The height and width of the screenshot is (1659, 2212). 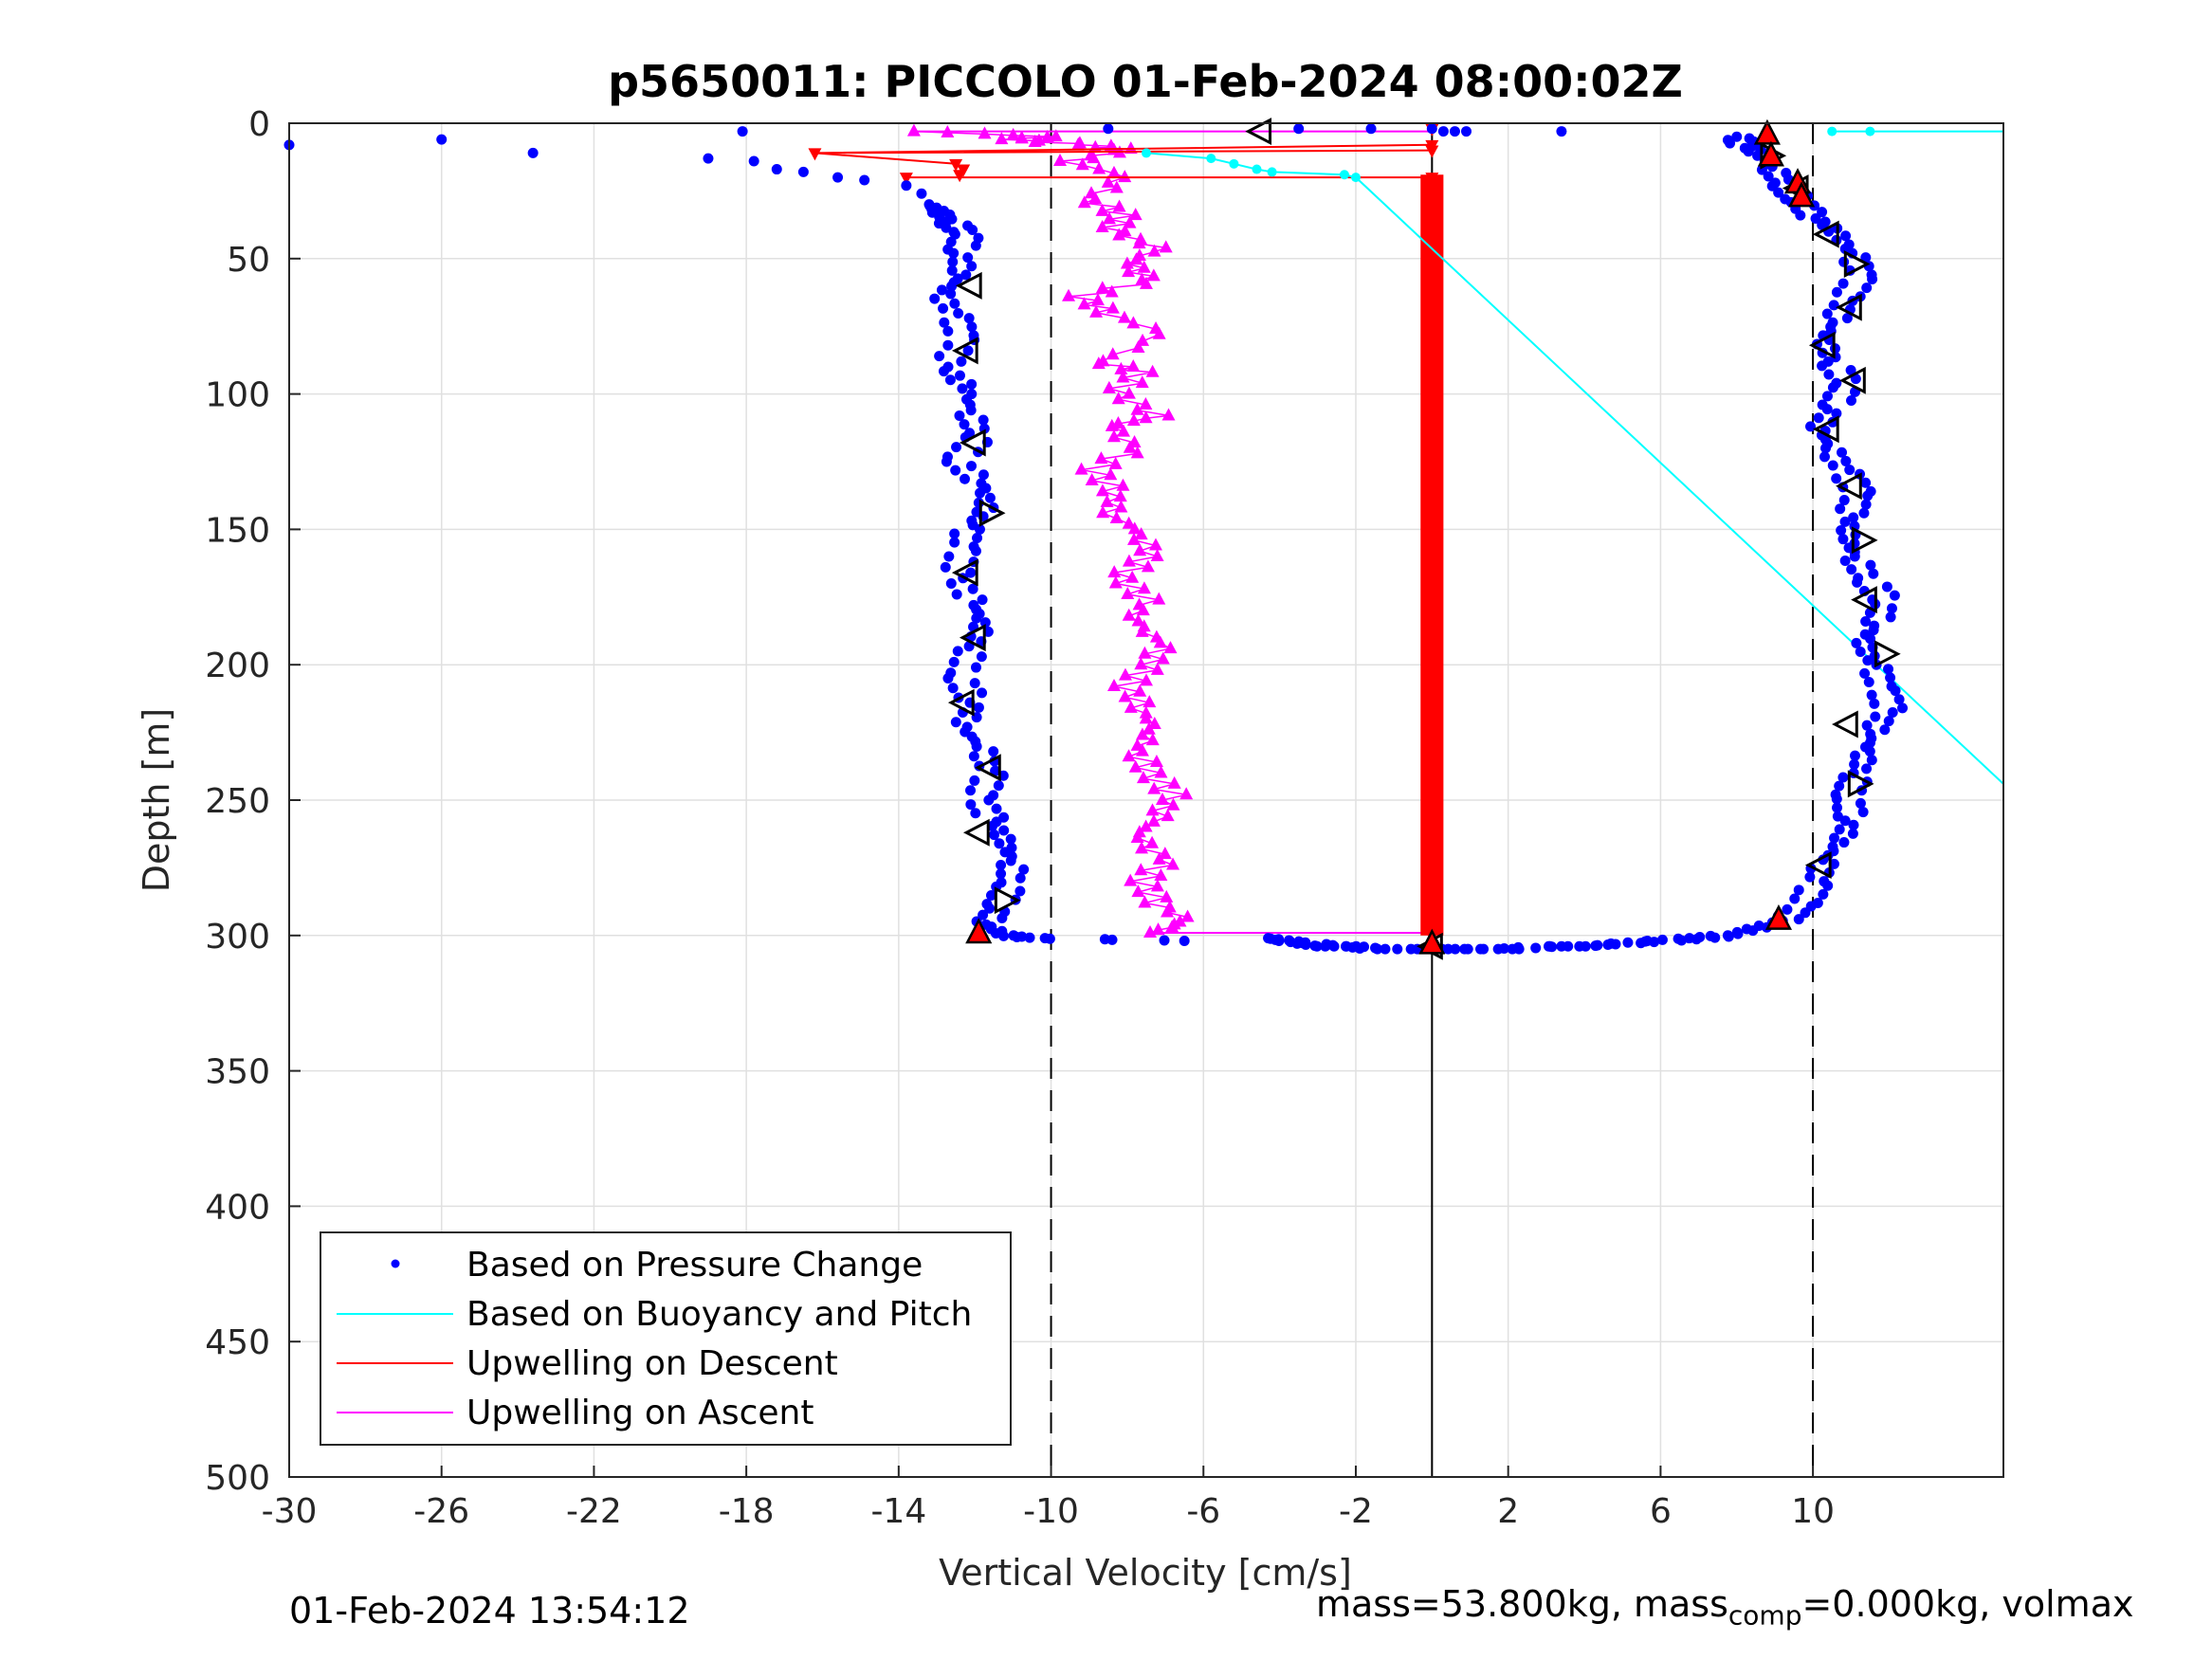 I want to click on x-tick-label: -10, so click(x=1051, y=1511).